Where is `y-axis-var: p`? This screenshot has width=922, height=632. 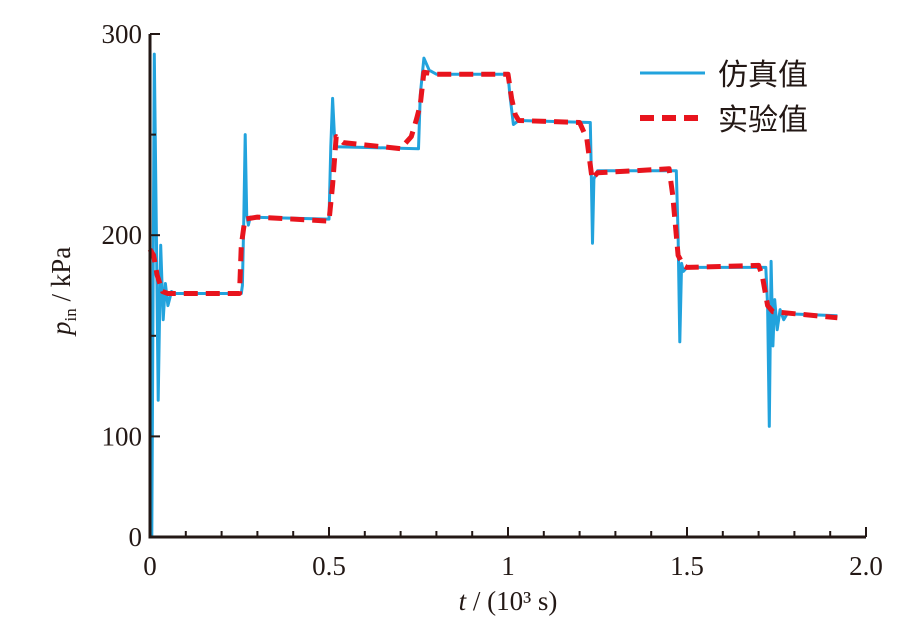
y-axis-var: p is located at coordinates (61, 330).